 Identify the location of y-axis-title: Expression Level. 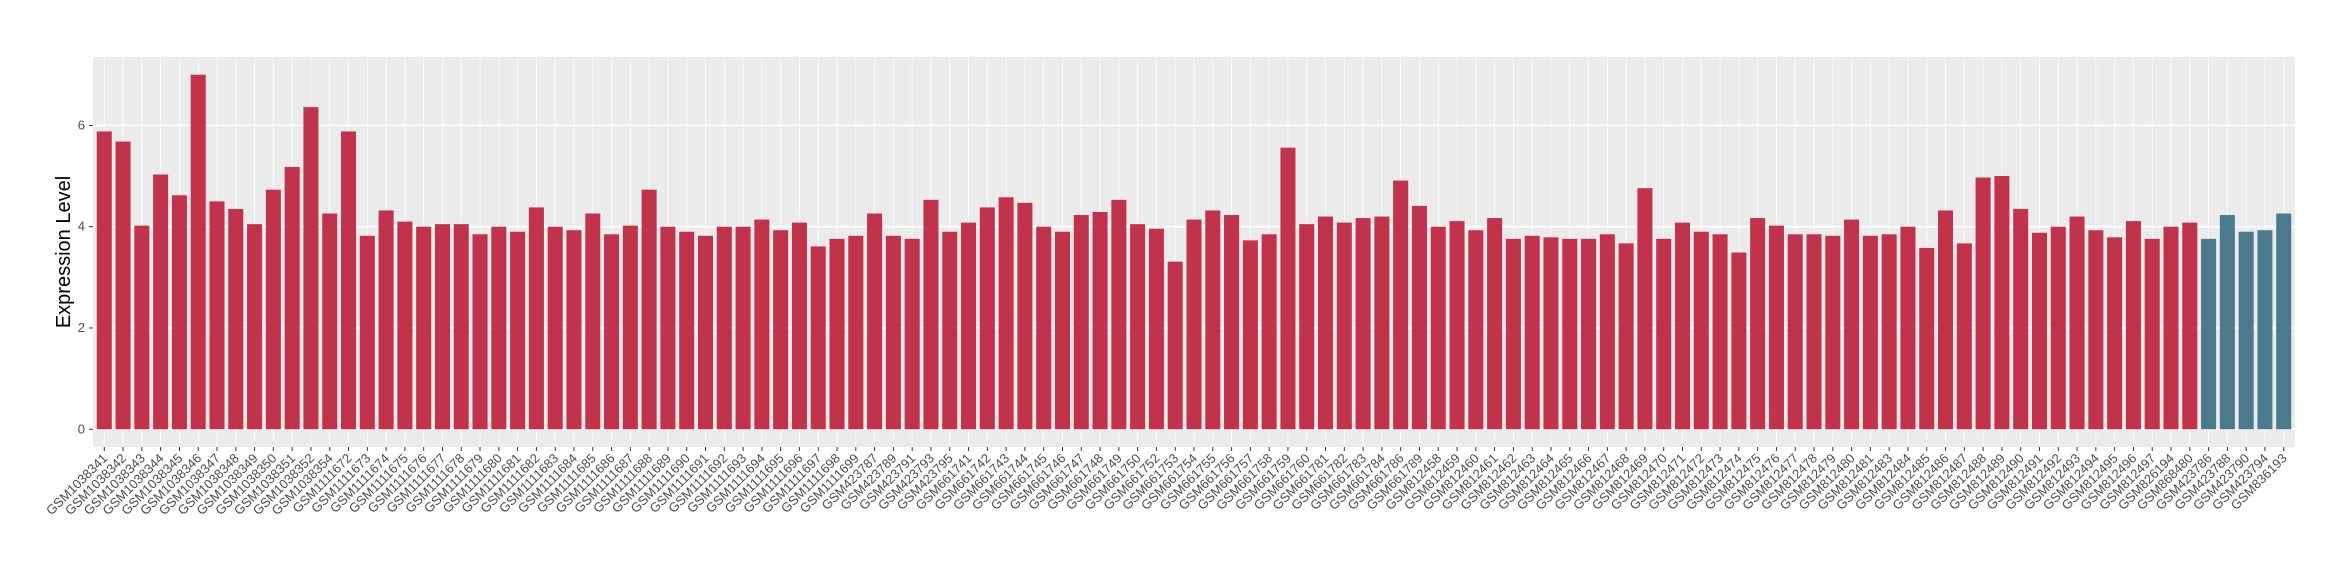
(64, 252).